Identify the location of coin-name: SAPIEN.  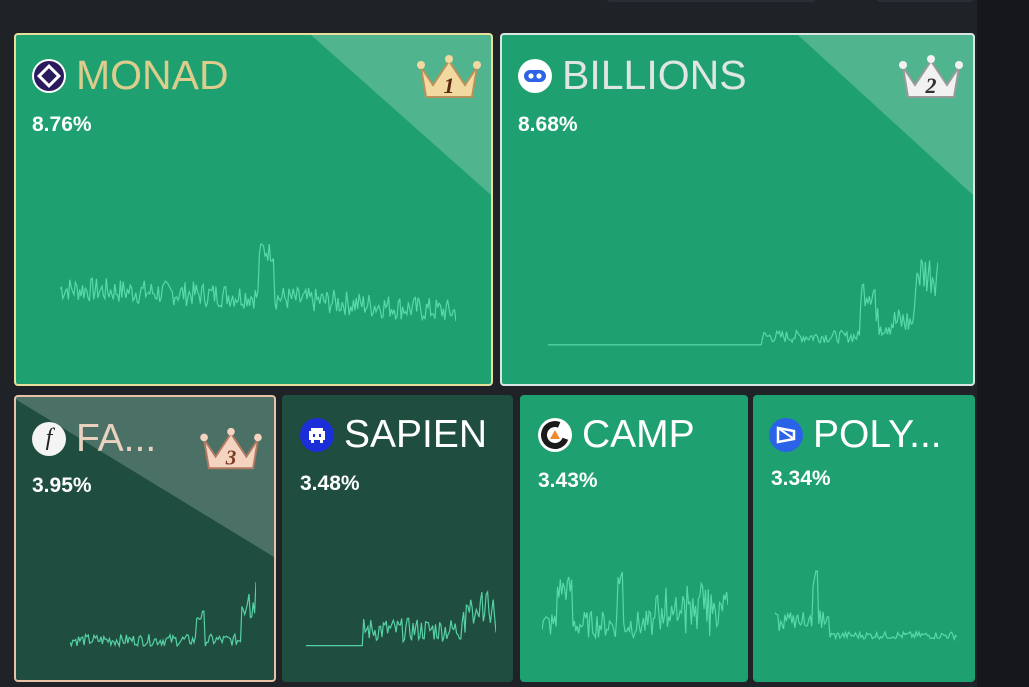
(416, 434).